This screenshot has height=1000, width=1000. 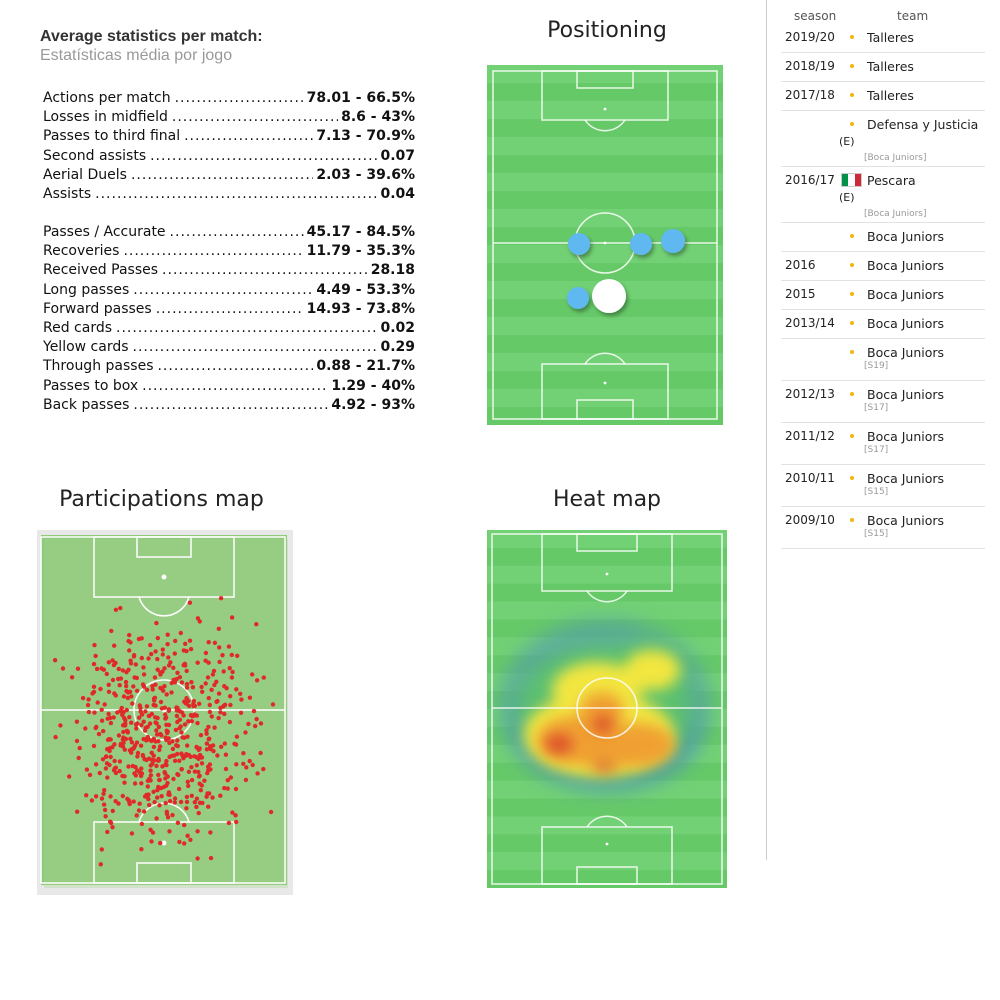 I want to click on career-note: (E), so click(x=847, y=197).